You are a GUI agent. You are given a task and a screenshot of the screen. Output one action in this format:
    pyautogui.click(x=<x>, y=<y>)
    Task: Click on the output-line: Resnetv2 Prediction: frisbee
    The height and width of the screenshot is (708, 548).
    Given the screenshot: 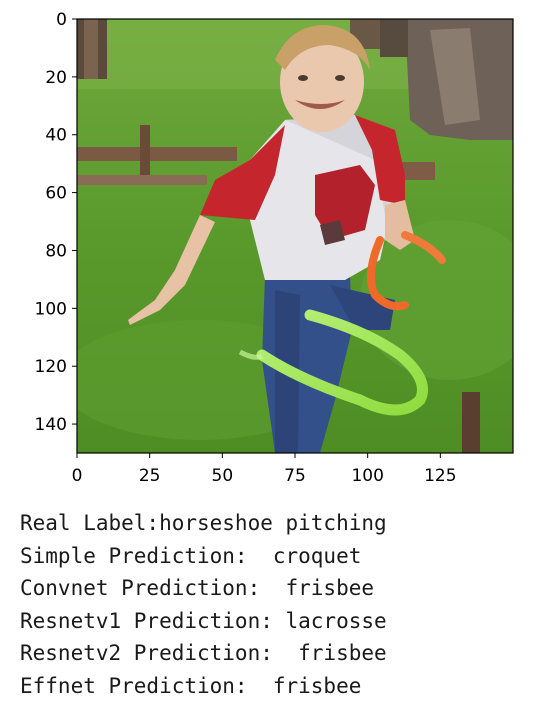 What is the action you would take?
    pyautogui.click(x=203, y=653)
    